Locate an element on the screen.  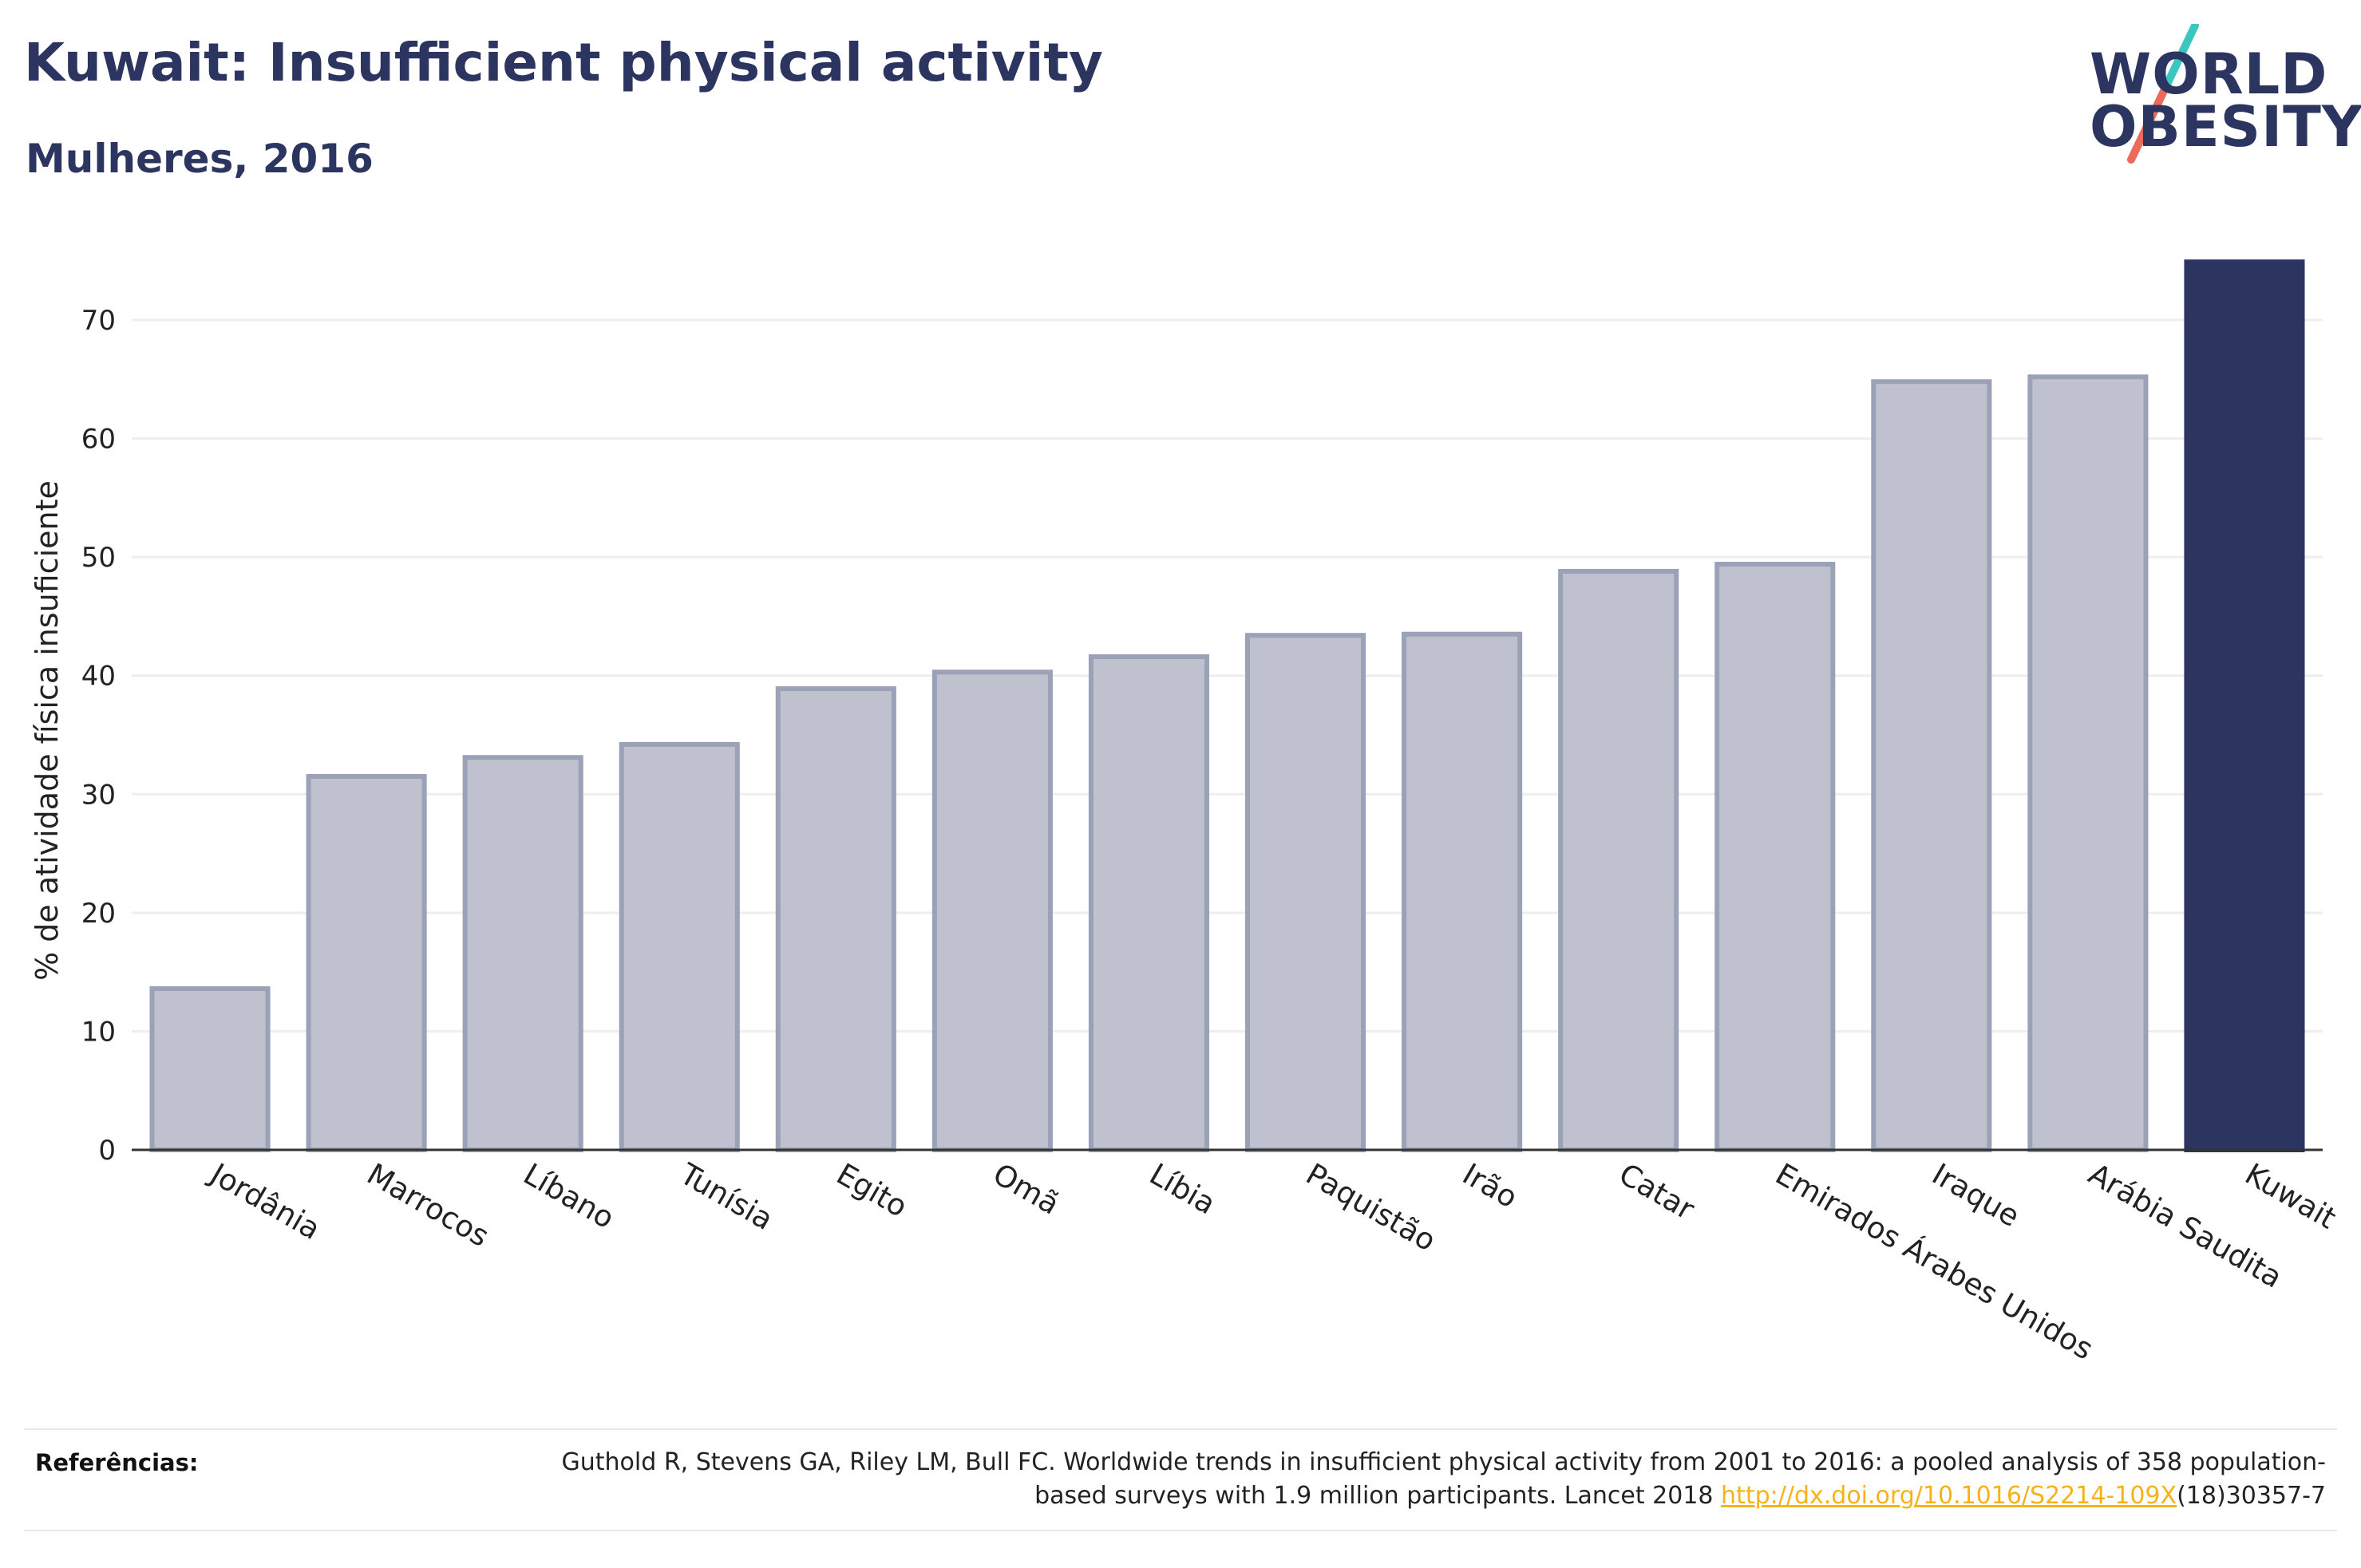
x-tick-label: Irão is located at coordinates (1490, 1186).